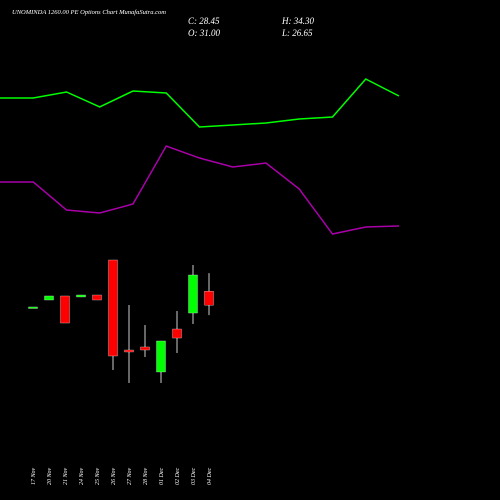 The width and height of the screenshot is (500, 500). Describe the element at coordinates (50, 476) in the screenshot. I see `x-tick-label: 20 Nov` at that location.